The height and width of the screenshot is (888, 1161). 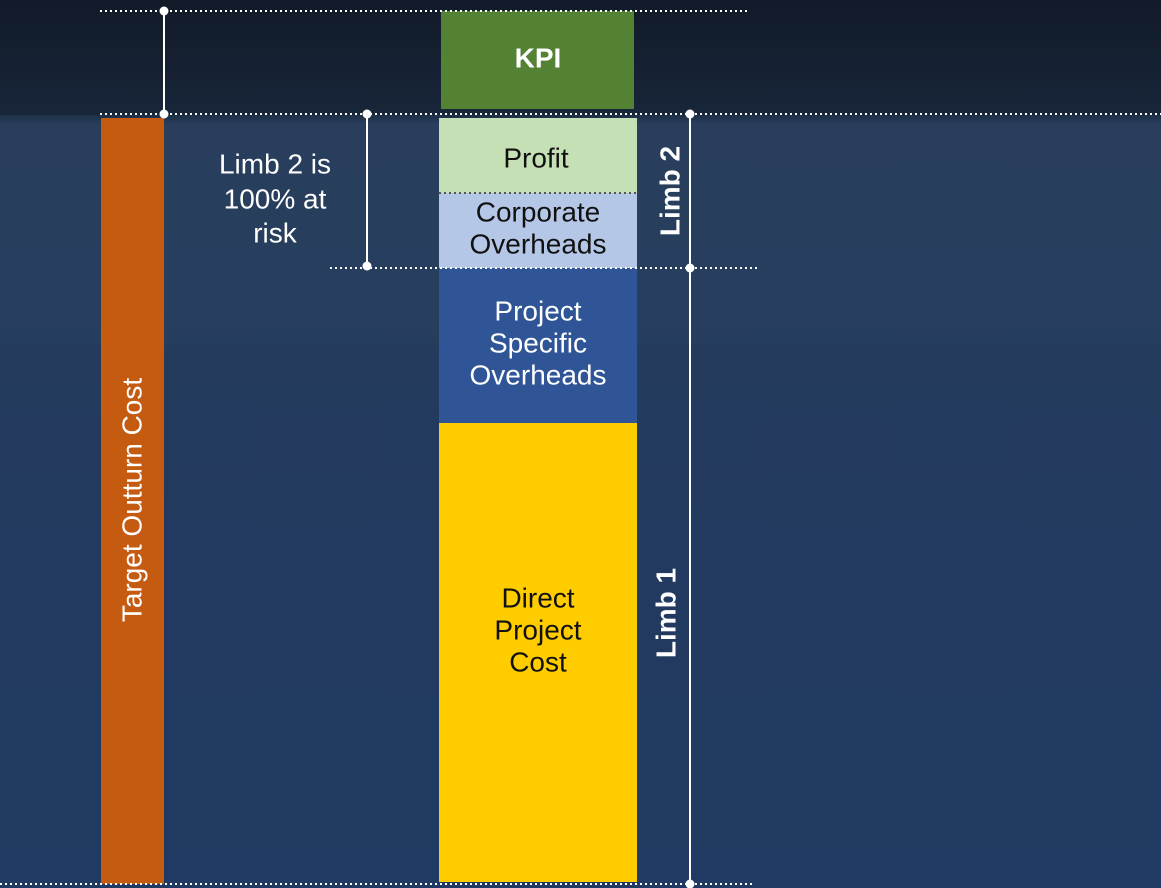 I want to click on block-label: KPI, so click(x=538, y=57).